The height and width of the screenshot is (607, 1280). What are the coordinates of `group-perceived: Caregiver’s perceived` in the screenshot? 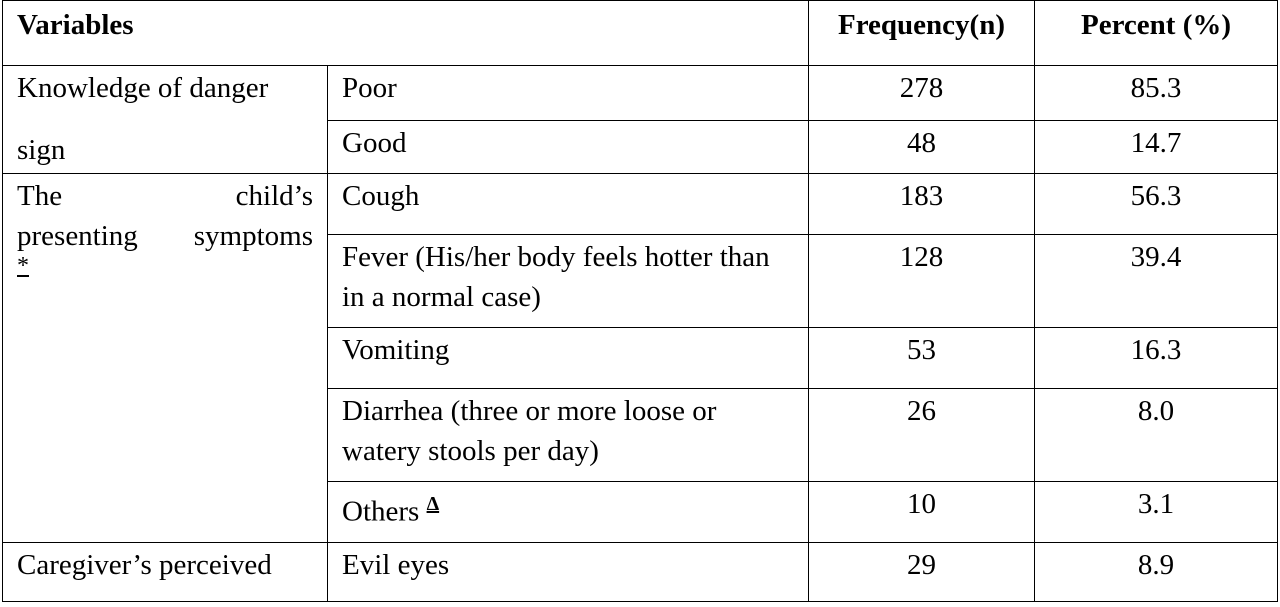 It's located at (165, 572).